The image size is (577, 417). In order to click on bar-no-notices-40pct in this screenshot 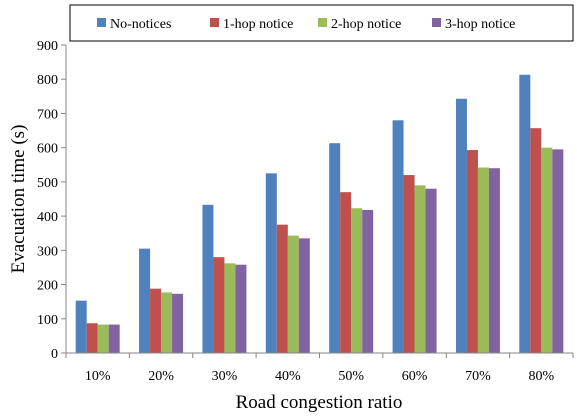, I will do `click(271, 263)`.